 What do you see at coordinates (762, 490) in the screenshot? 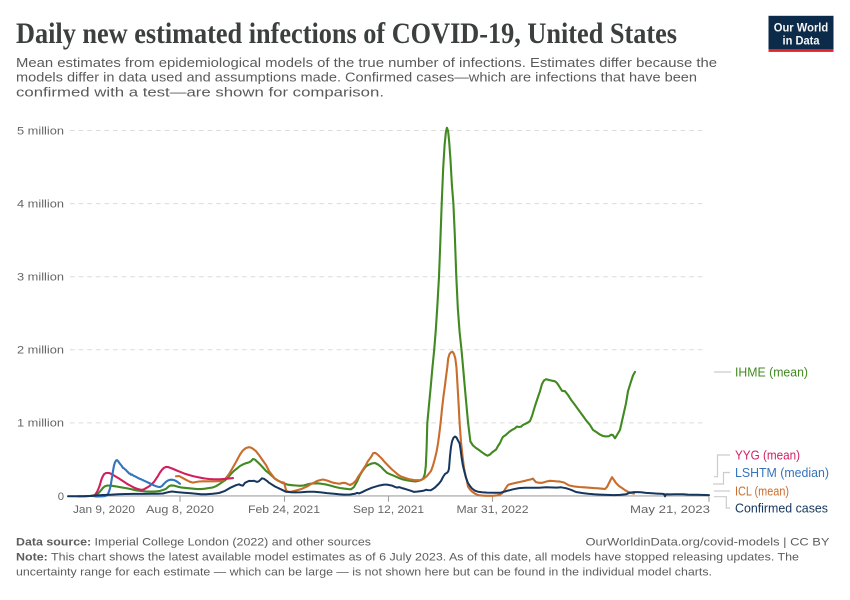
I see `svg-text: ICL (mean)` at bounding box center [762, 490].